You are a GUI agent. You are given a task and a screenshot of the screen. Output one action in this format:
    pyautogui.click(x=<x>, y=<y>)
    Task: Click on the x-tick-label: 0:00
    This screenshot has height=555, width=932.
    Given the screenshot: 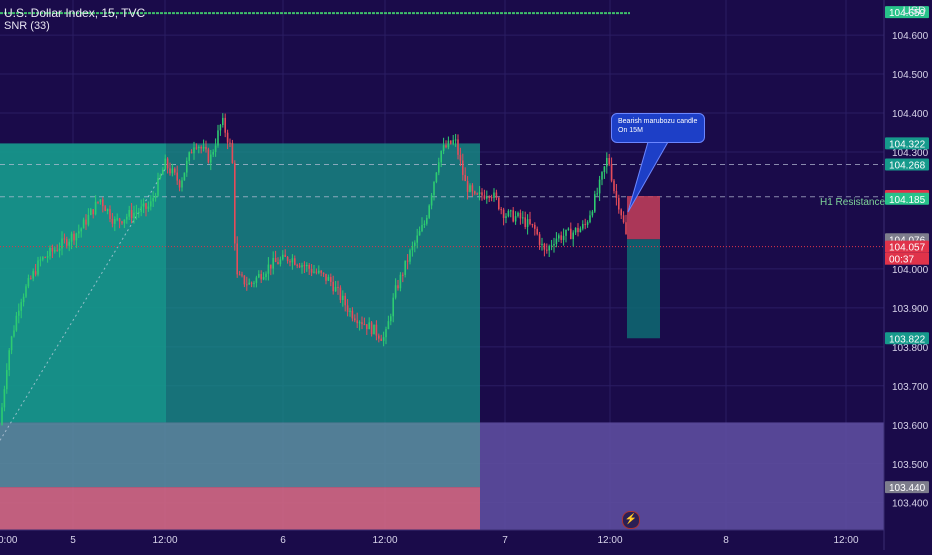 What is the action you would take?
    pyautogui.click(x=9, y=540)
    